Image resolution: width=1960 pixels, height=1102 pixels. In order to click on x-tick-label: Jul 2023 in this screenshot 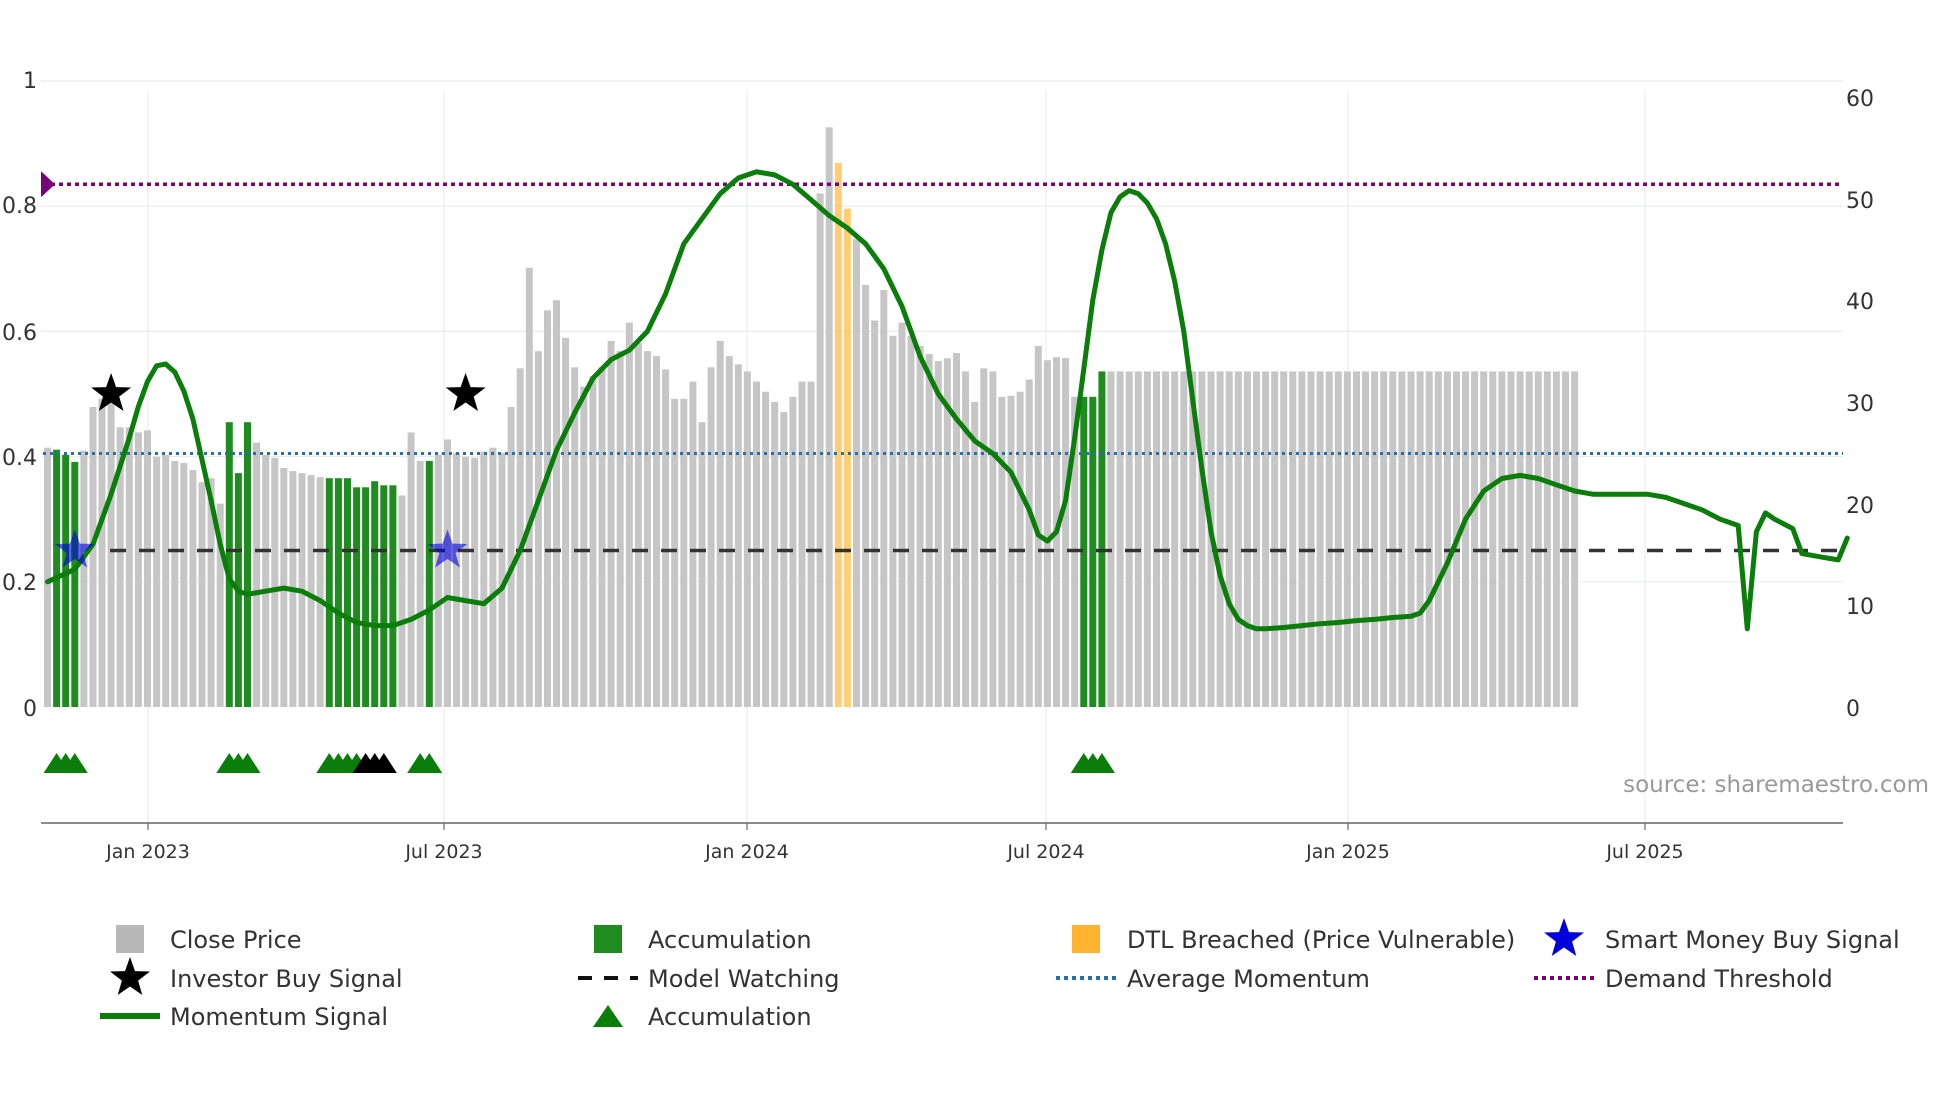, I will do `click(443, 852)`.